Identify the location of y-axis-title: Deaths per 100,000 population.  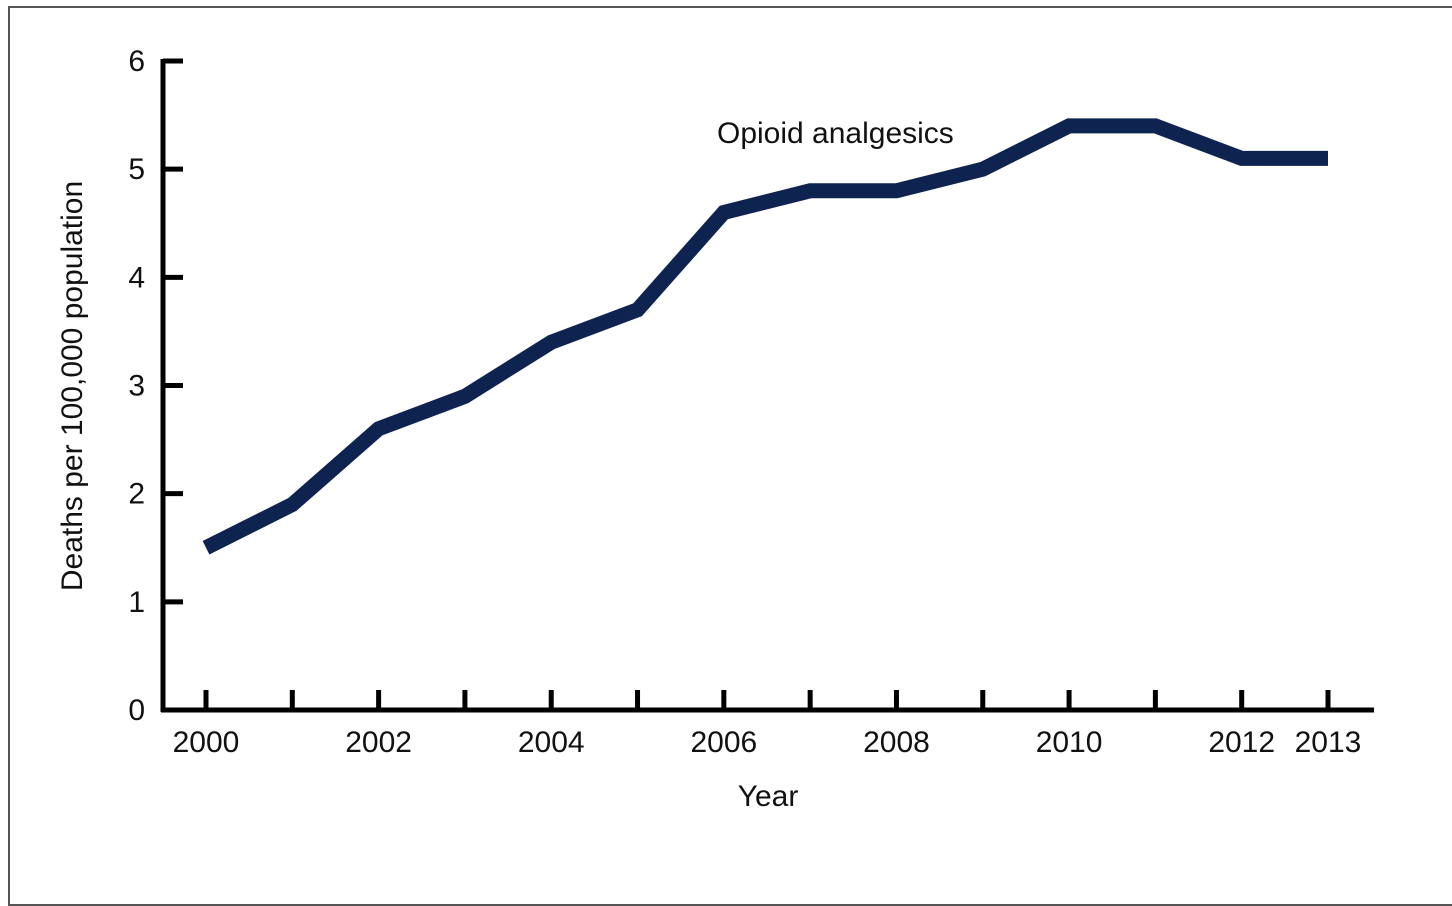
(72, 386).